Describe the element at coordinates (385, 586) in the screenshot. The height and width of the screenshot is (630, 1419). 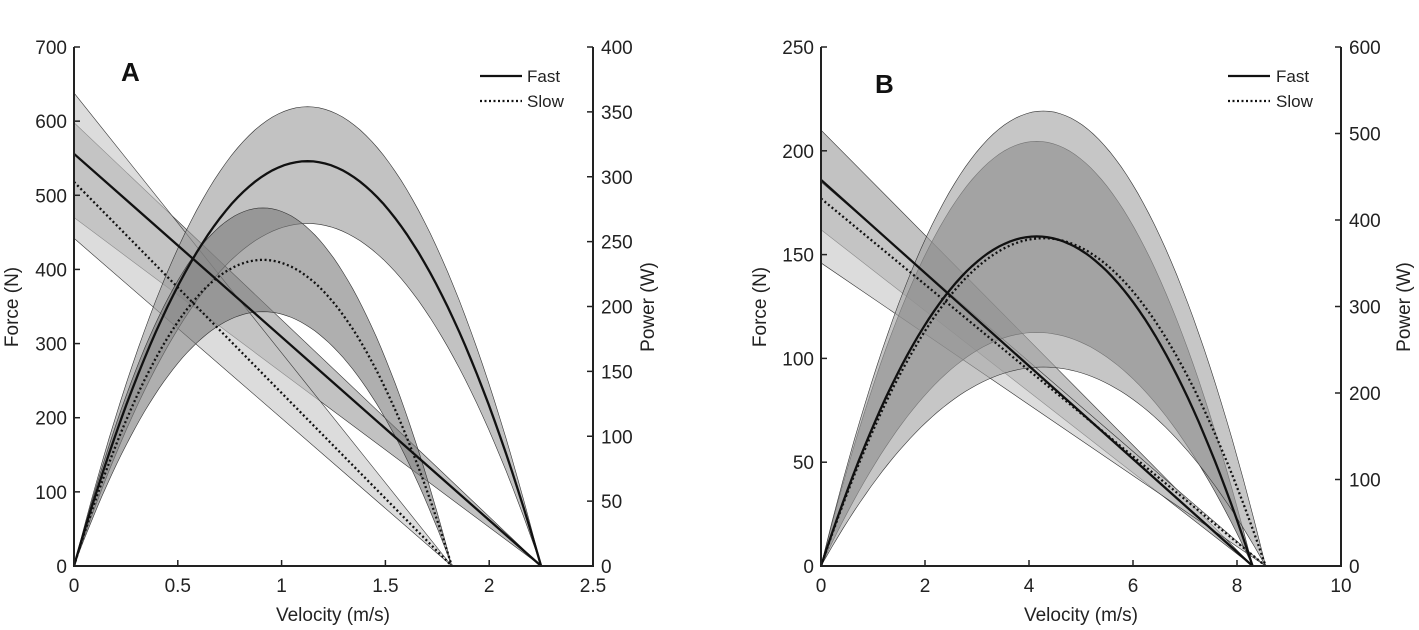
I see `x-tick-label: 1.5` at that location.